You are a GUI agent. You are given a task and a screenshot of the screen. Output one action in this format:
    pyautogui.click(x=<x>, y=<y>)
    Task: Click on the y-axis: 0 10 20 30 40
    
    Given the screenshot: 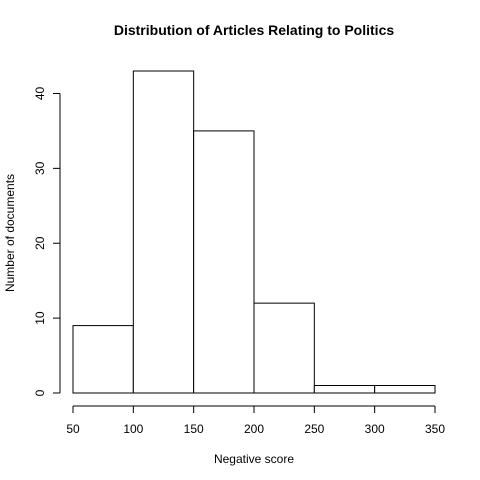 What is the action you would take?
    pyautogui.click(x=47, y=241)
    